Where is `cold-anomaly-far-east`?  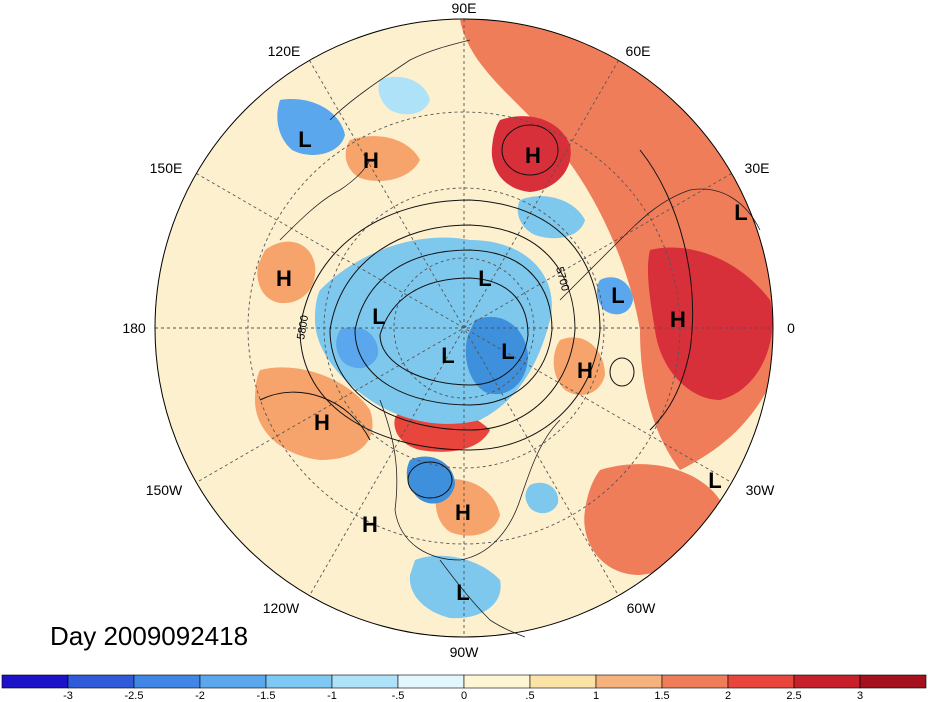
cold-anomaly-far-east is located at coordinates (311, 127).